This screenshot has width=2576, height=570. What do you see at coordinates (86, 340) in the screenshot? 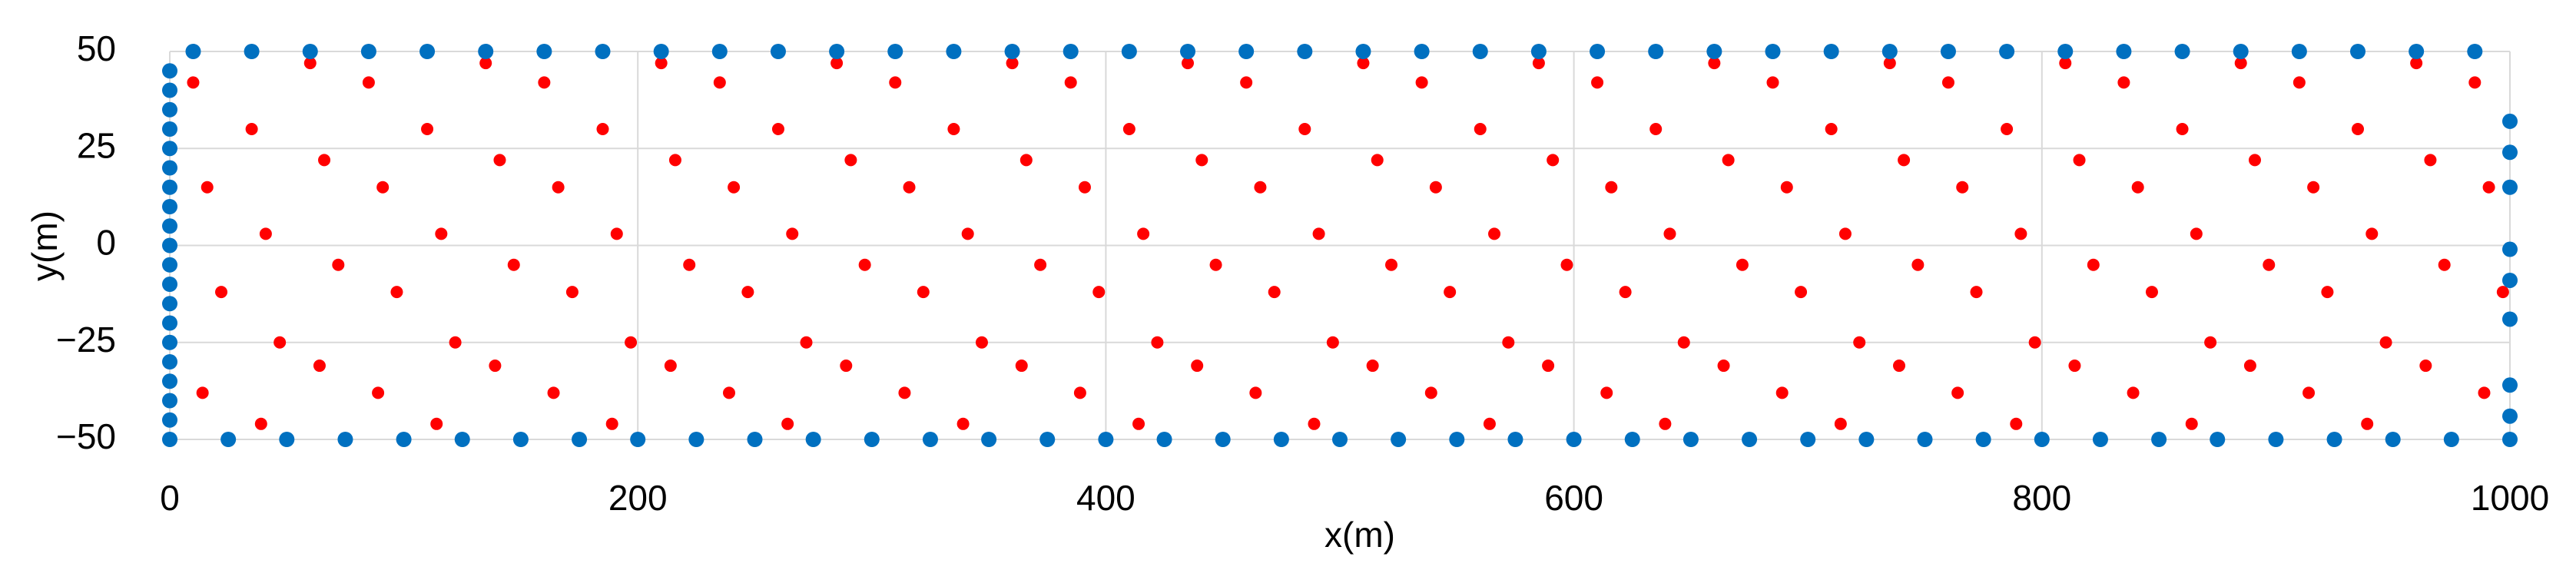
I see `y-tick-label: −25` at bounding box center [86, 340].